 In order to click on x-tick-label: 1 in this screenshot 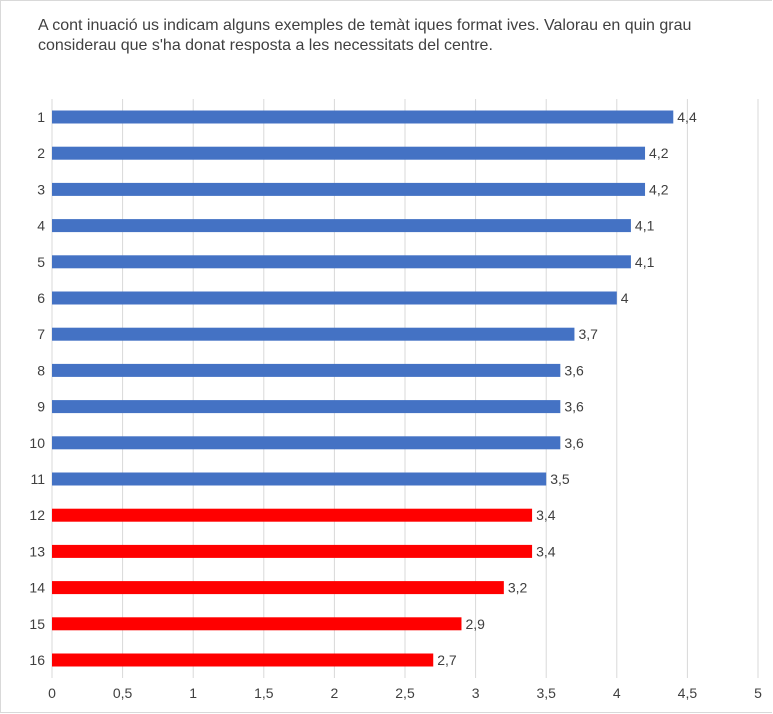, I will do `click(193, 693)`.